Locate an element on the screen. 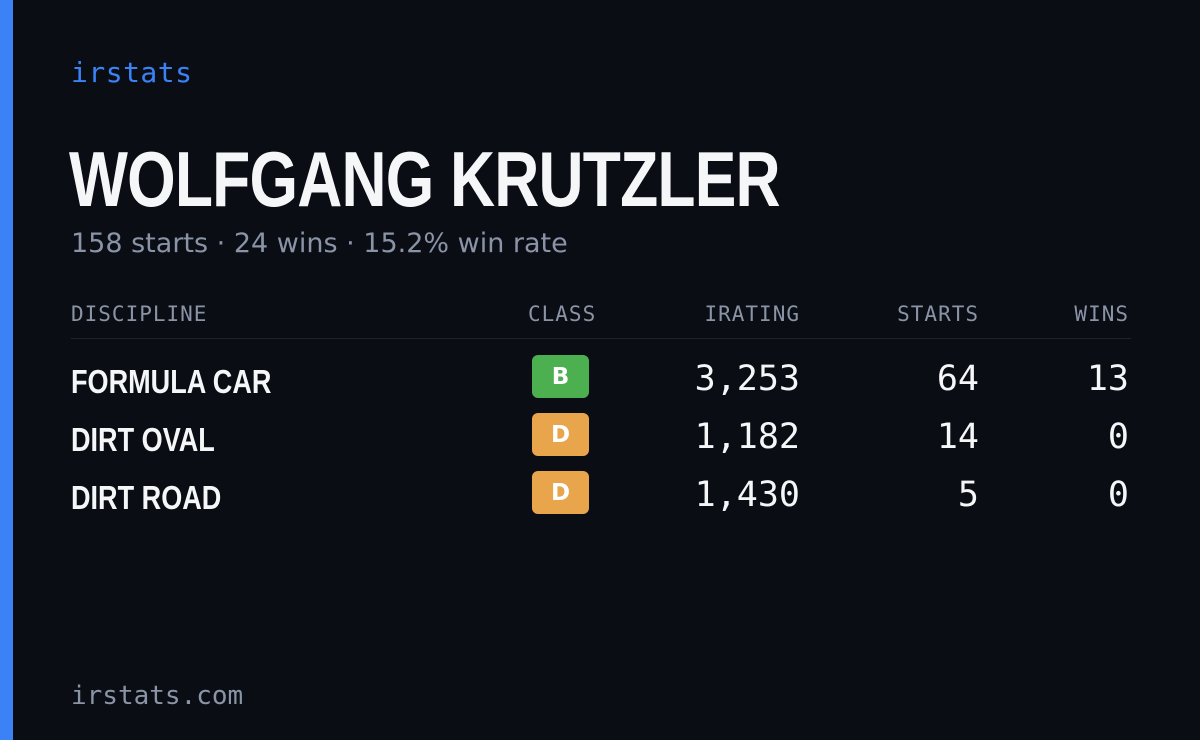 The image size is (1200, 740). table-row-dirt-oval: DIRT OVAL D 1,182 14 0 is located at coordinates (601, 427).